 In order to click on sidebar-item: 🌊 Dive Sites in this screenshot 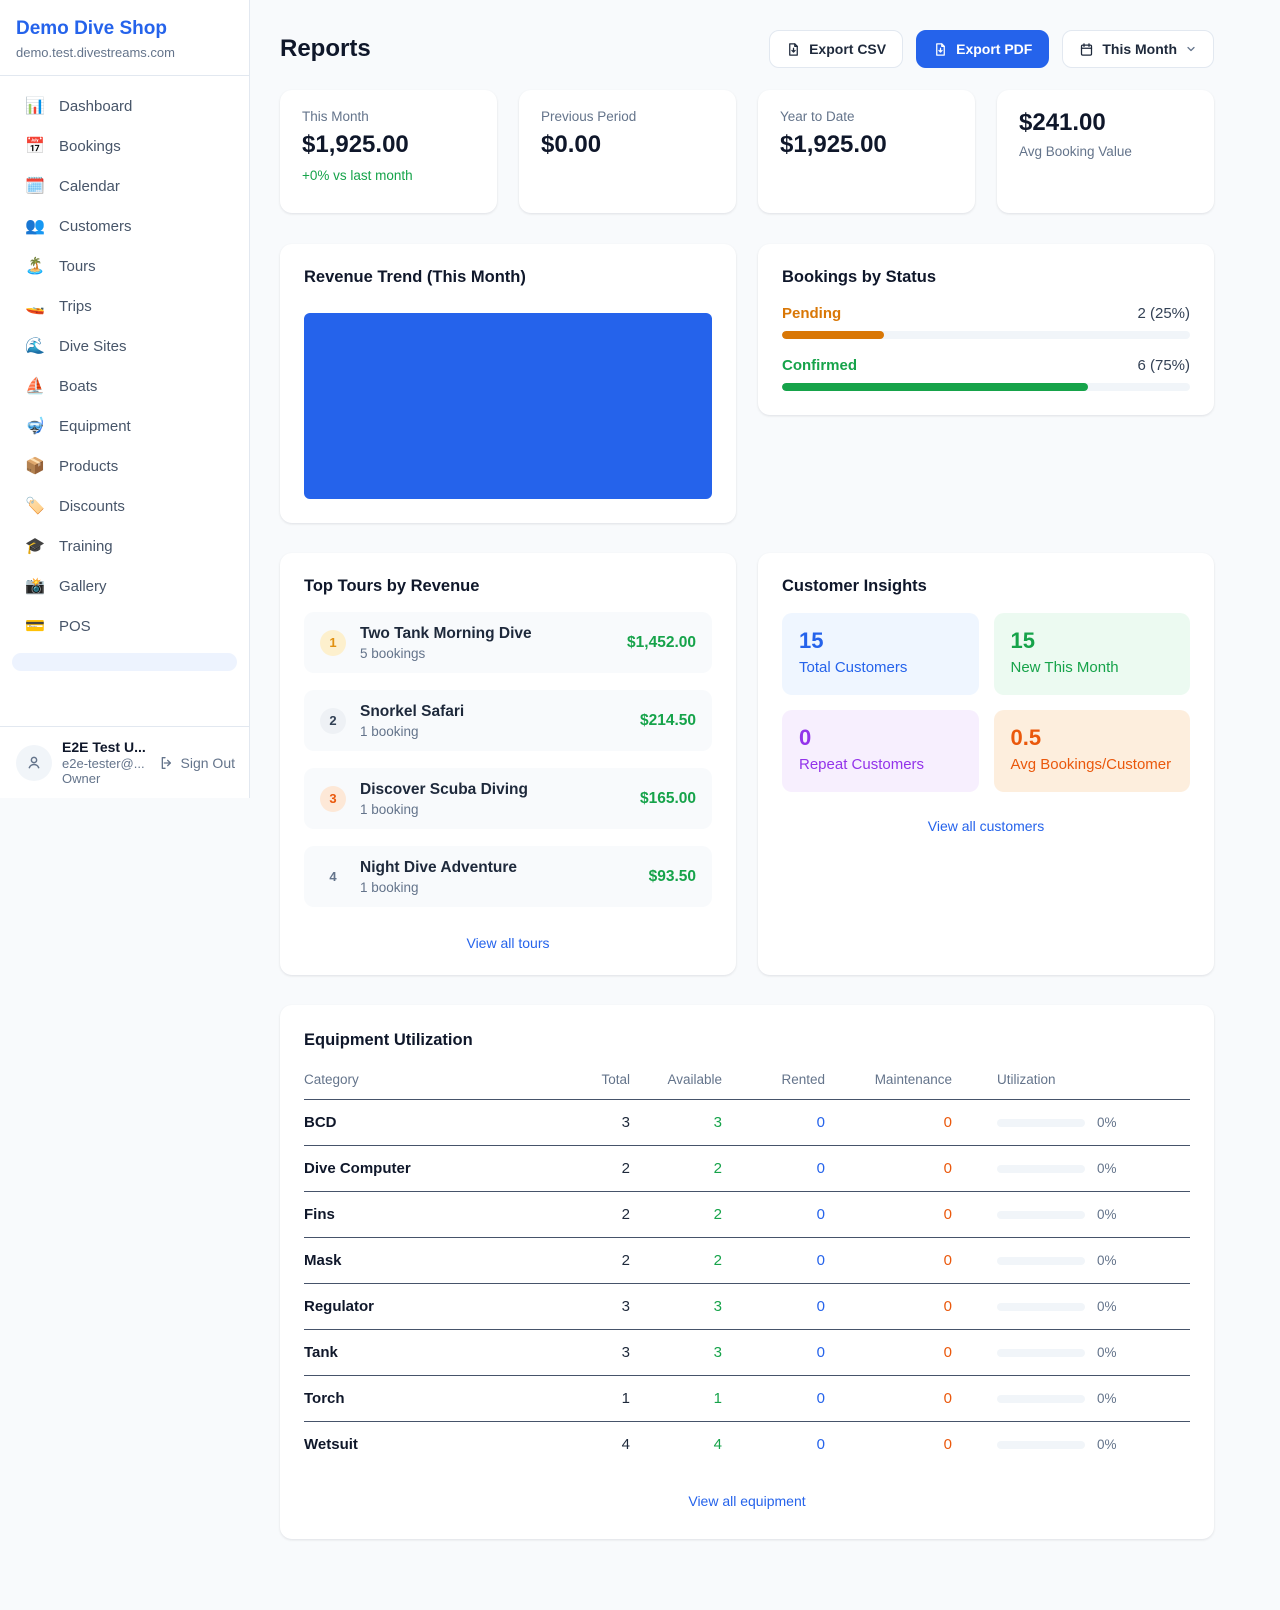, I will do `click(124, 346)`.